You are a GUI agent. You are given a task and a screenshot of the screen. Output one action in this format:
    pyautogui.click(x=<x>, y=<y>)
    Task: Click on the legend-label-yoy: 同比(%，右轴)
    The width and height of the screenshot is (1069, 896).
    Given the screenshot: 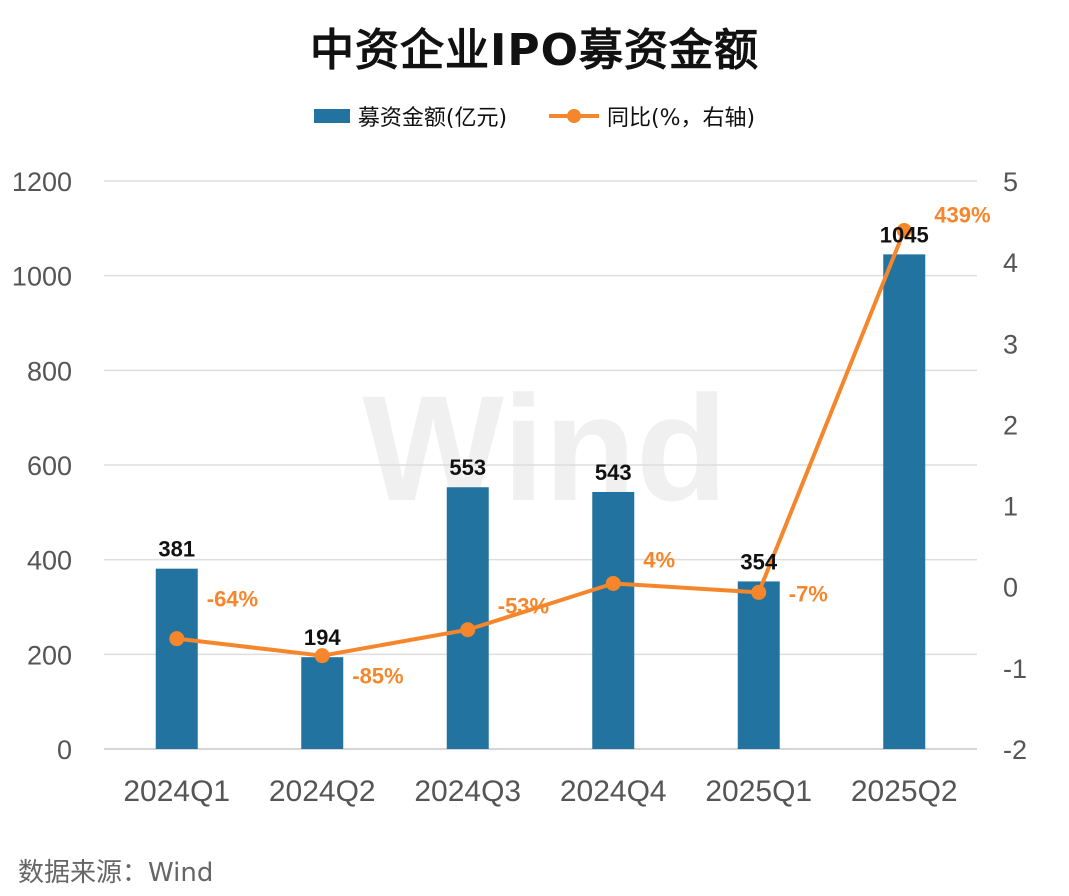 What is the action you would take?
    pyautogui.click(x=681, y=118)
    